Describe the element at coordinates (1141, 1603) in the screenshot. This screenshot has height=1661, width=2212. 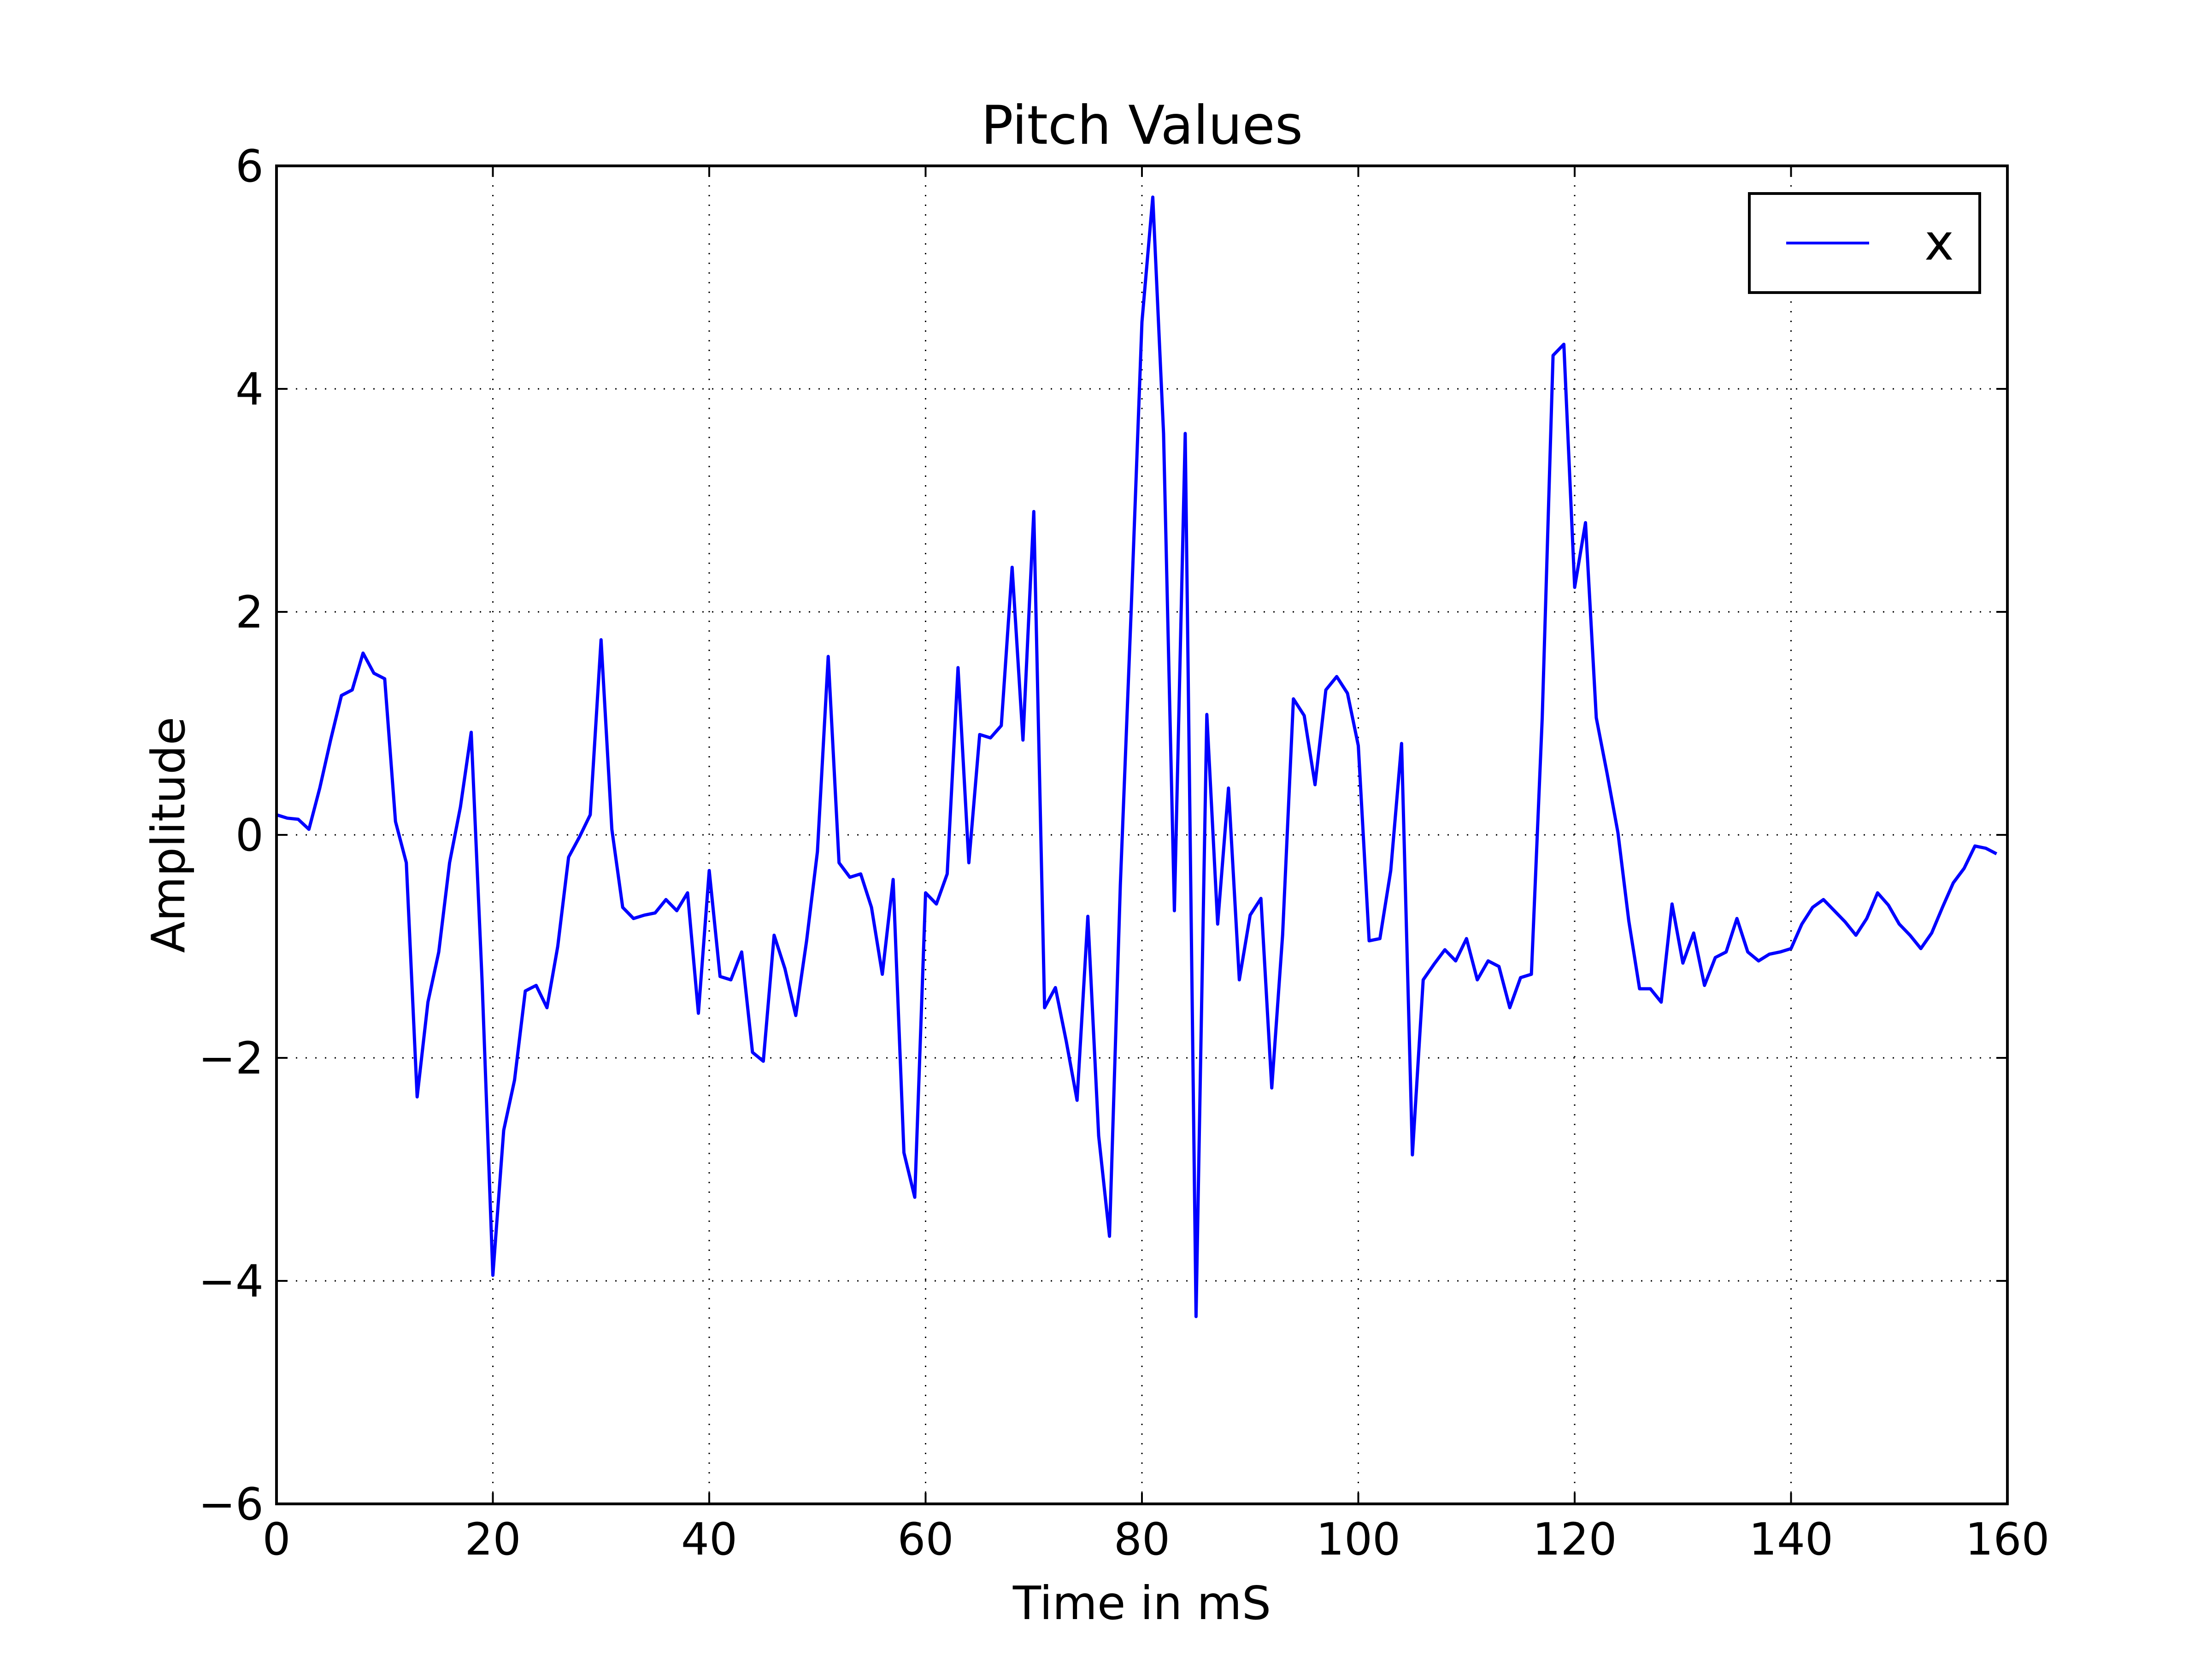
I see `x-axis-label: Time in mS` at that location.